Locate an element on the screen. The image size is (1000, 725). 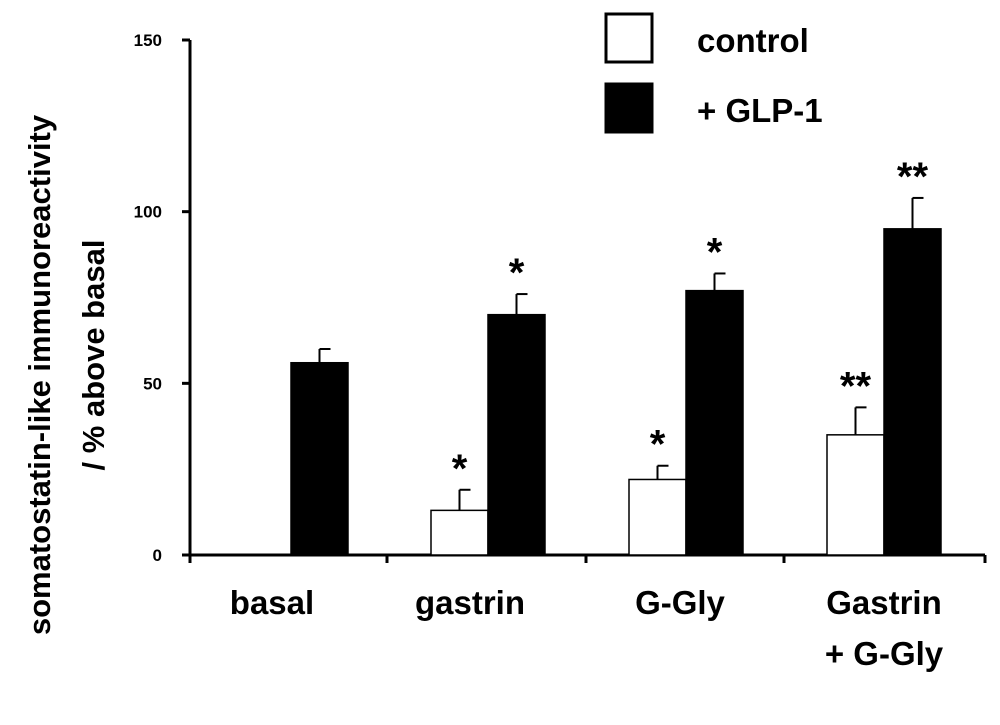
category-label: gastrin is located at coordinates (470, 602).